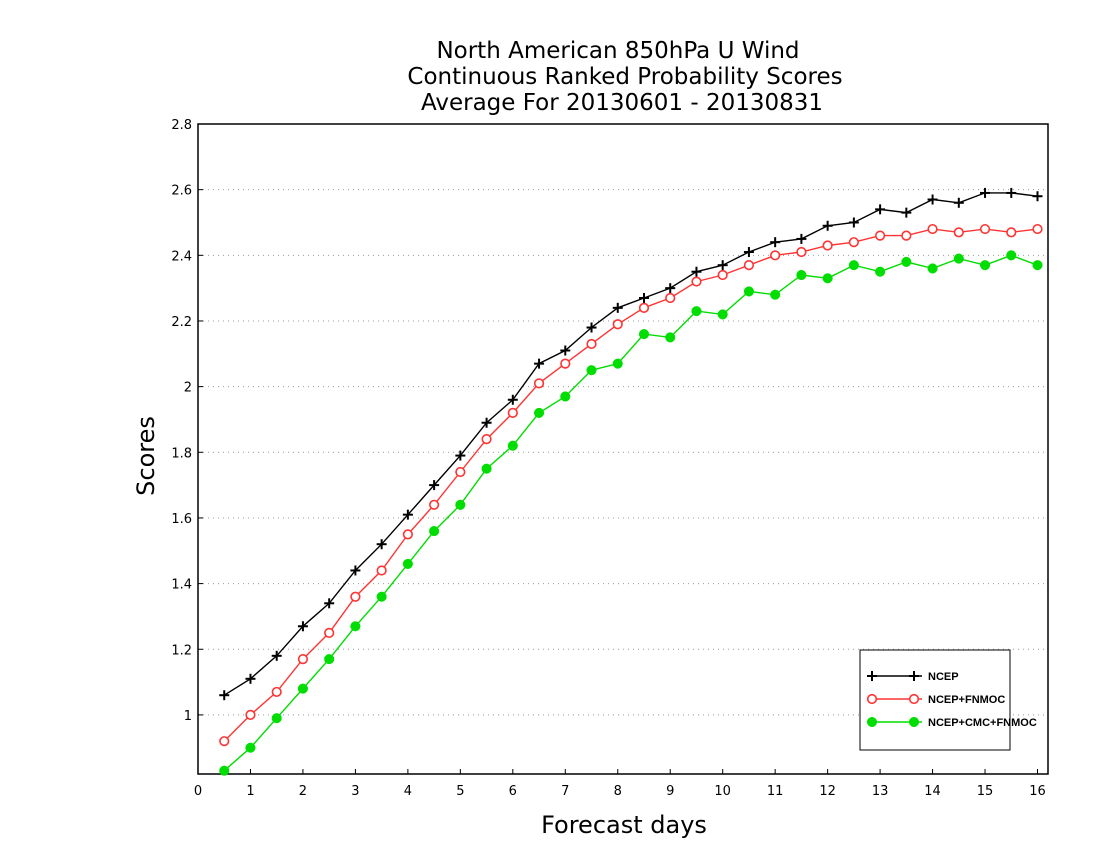  I want to click on x-tick-label: 4, so click(408, 791).